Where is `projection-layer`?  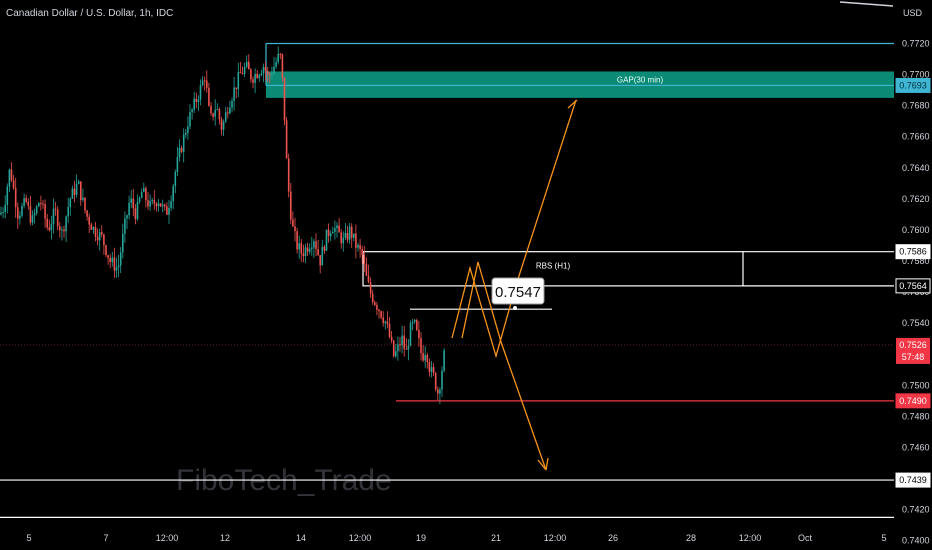
projection-layer is located at coordinates (514, 285).